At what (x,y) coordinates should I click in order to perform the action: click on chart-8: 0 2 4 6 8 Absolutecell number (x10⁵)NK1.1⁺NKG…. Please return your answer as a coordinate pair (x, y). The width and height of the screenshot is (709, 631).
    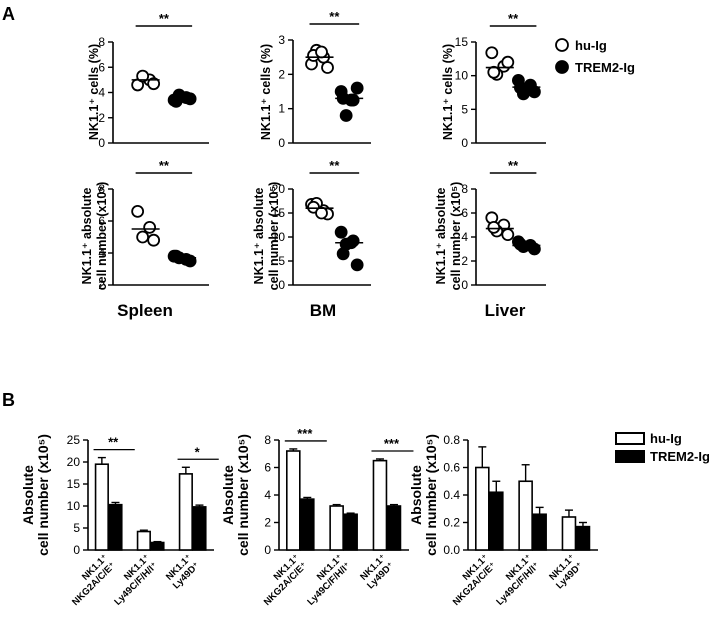
    Looking at the image, I should click on (317, 517).